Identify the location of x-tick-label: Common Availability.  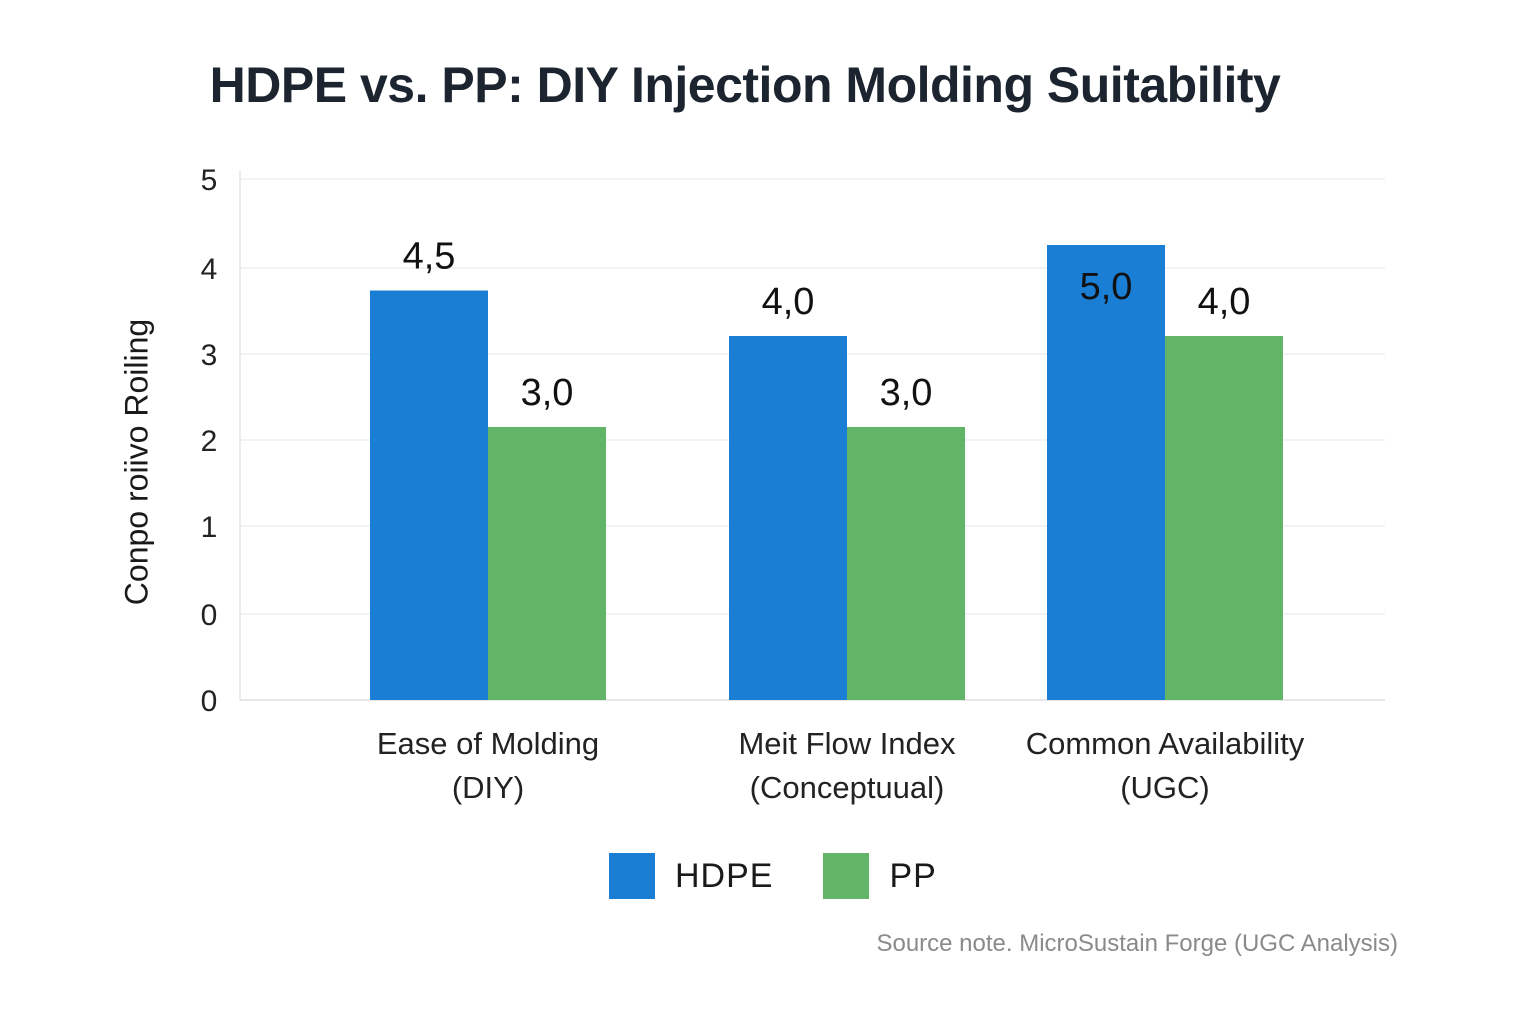
(1165, 743).